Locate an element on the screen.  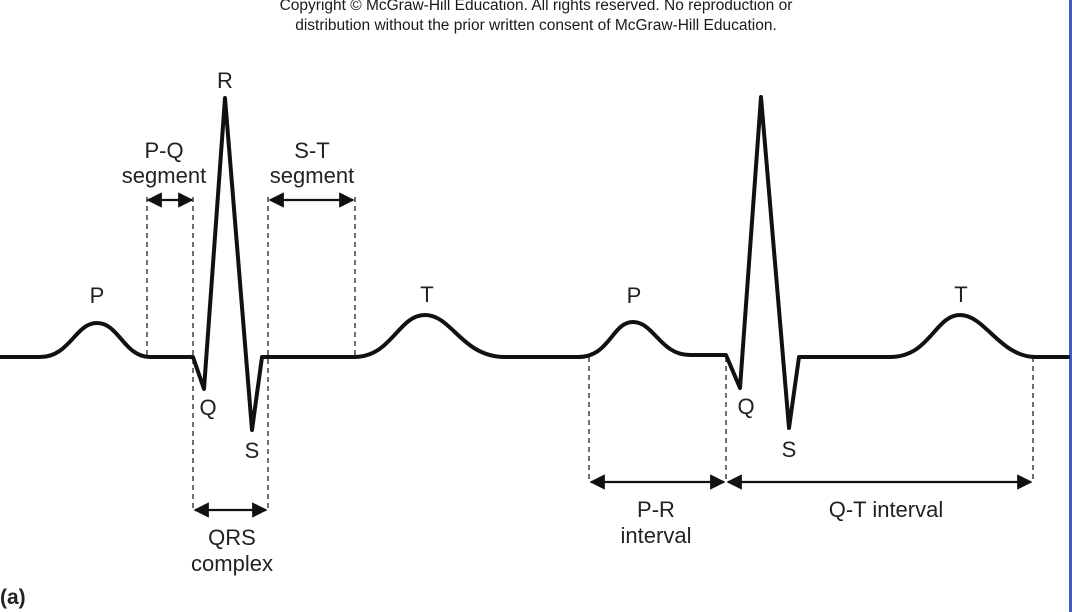
q-wave-label-1: Q is located at coordinates (207, 407).